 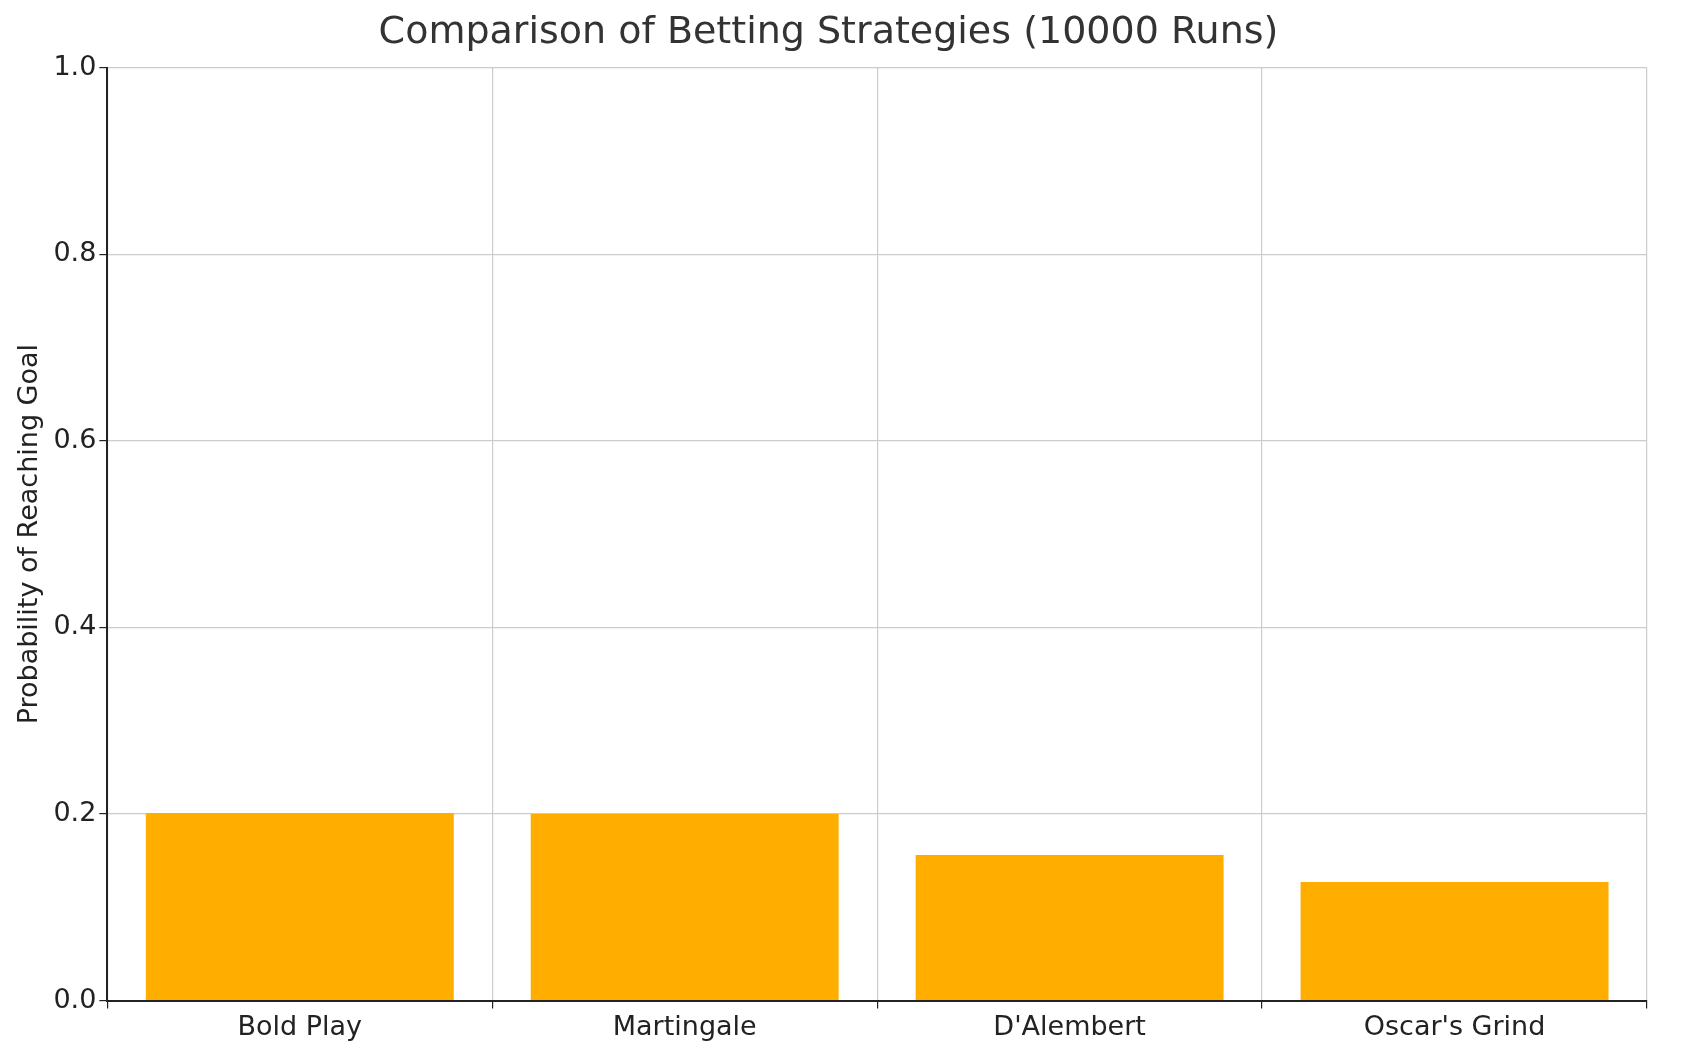 What do you see at coordinates (75, 65) in the screenshot?
I see `y-tick-label: 1.0` at bounding box center [75, 65].